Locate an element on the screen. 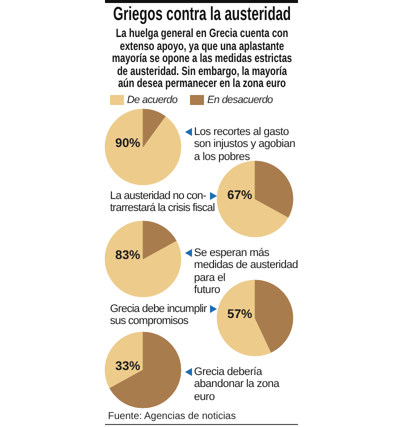  chart-subtitle: La huelga general en Grecia cuenta con extenso apoyo, ya que una aplastante mayoría se opone a las medidas estrictas de austeridad. Sin embargo, la mayoría aún desea permanecer en la zona euro is located at coordinates (202, 58).